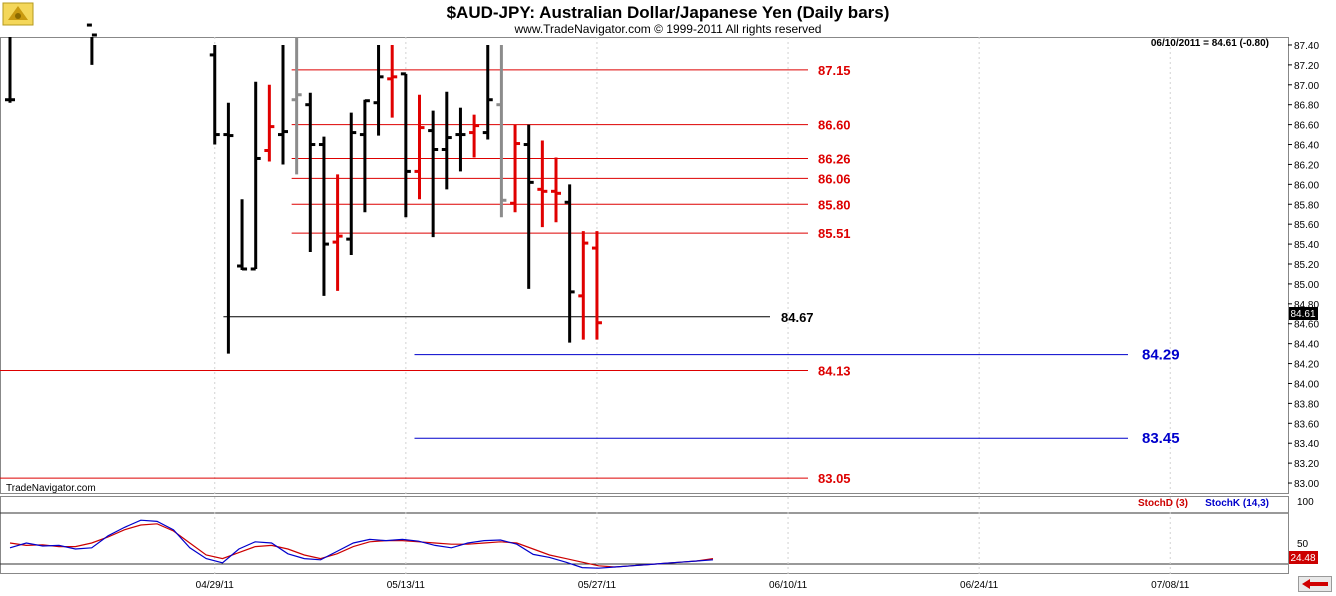  What do you see at coordinates (1306, 464) in the screenshot?
I see `y-tick-label: 83.20` at bounding box center [1306, 464].